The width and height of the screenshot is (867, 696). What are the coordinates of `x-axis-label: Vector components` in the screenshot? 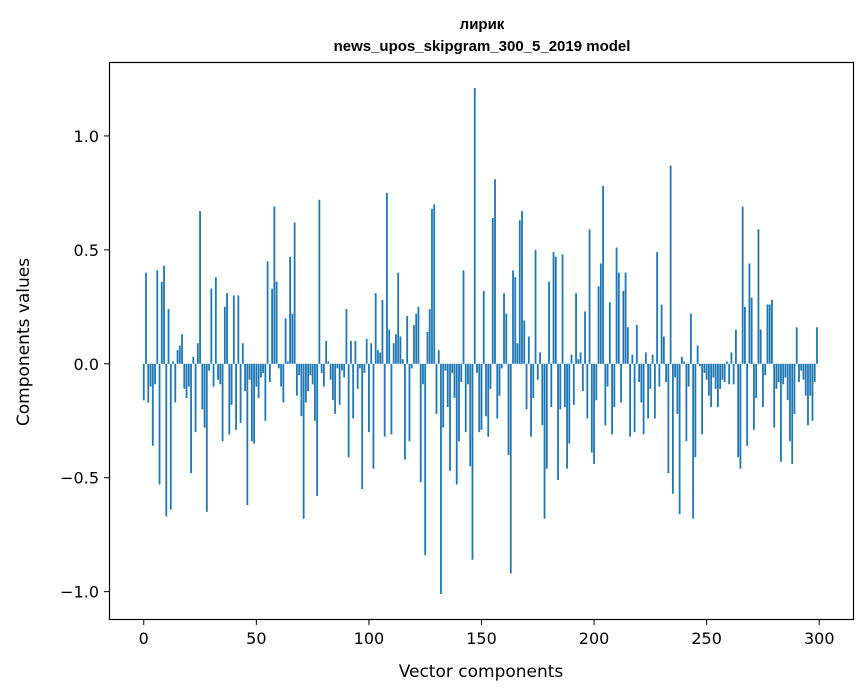 It's located at (481, 672).